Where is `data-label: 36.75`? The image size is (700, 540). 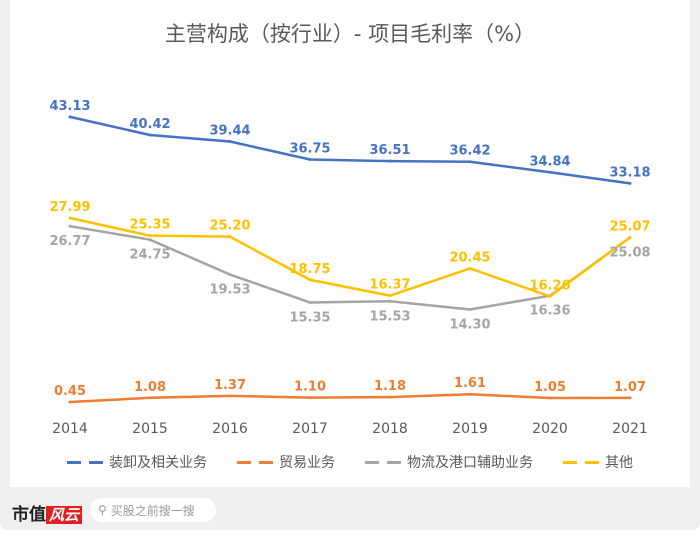 data-label: 36.75 is located at coordinates (309, 149).